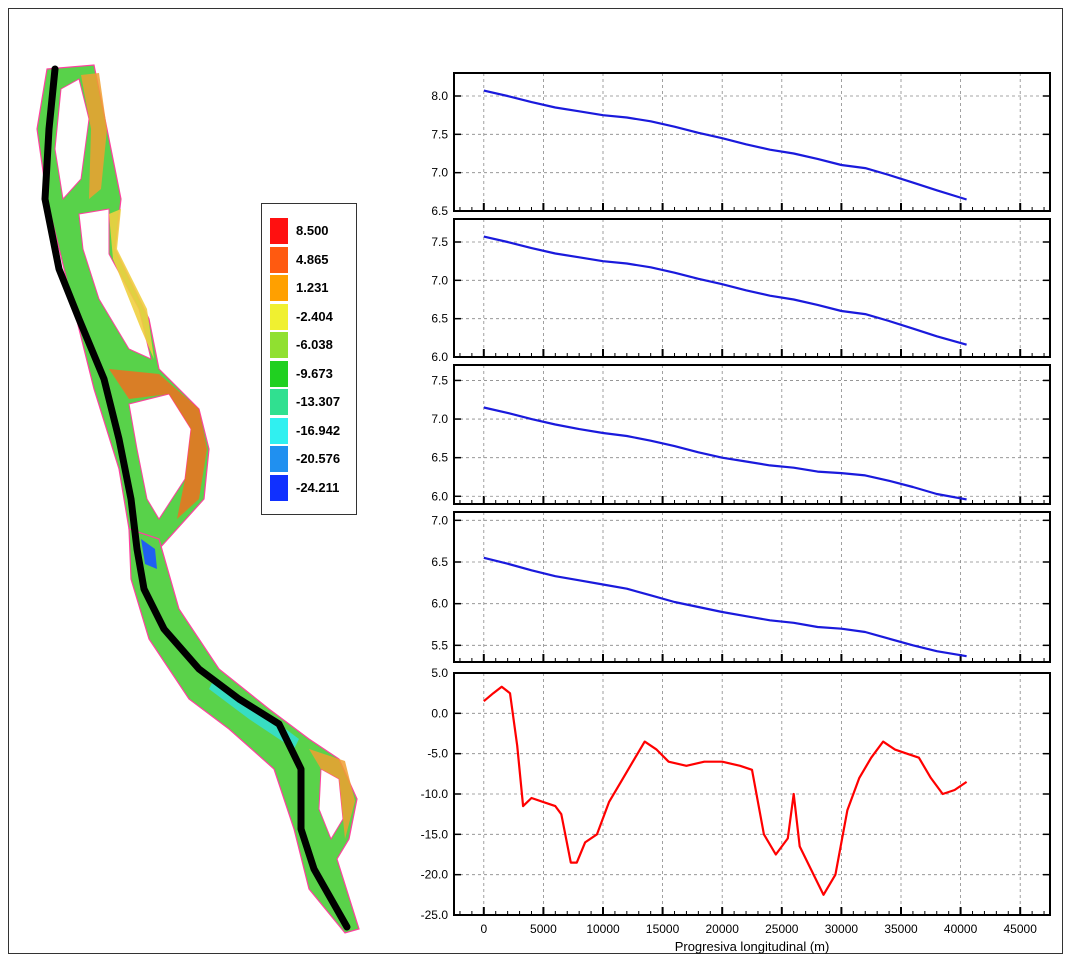  Describe the element at coordinates (318, 430) in the screenshot. I see `legend-label: -16.942` at that location.